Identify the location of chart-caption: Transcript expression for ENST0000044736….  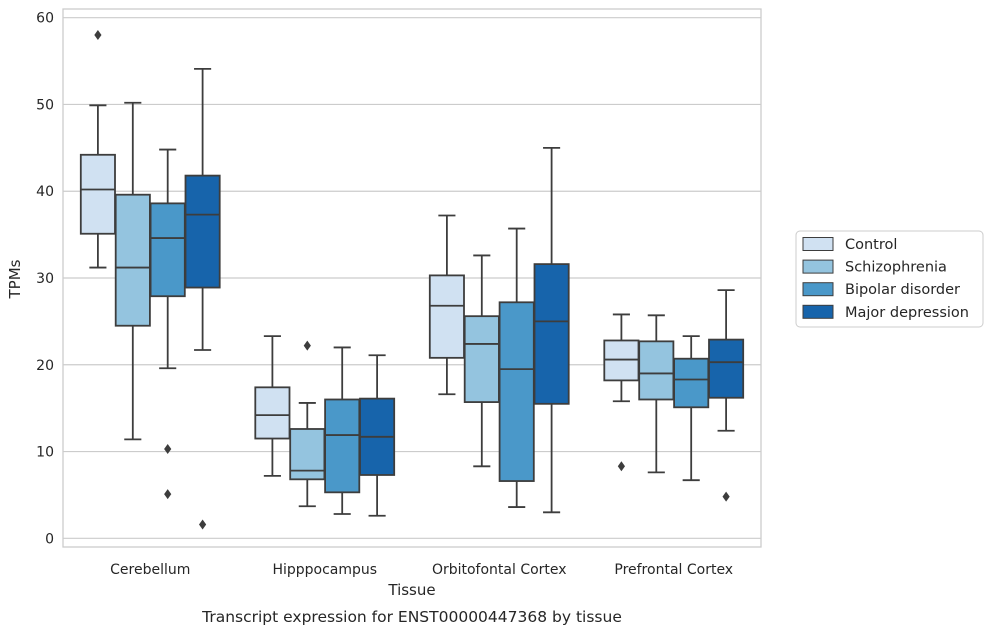
(411, 617).